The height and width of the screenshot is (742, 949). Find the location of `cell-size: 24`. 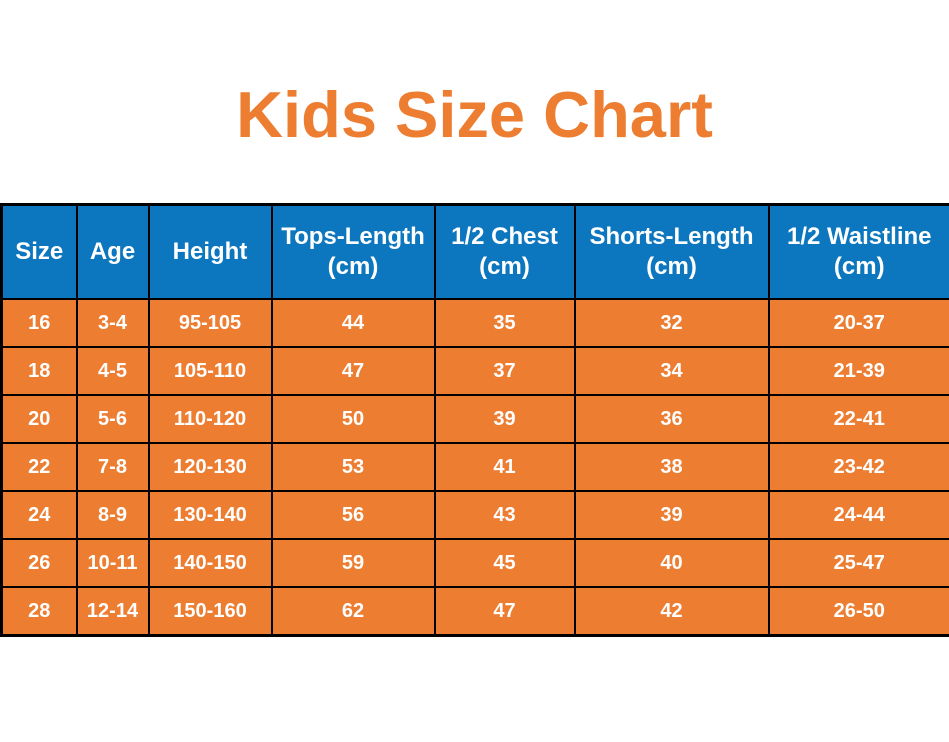

cell-size: 24 is located at coordinates (39, 515).